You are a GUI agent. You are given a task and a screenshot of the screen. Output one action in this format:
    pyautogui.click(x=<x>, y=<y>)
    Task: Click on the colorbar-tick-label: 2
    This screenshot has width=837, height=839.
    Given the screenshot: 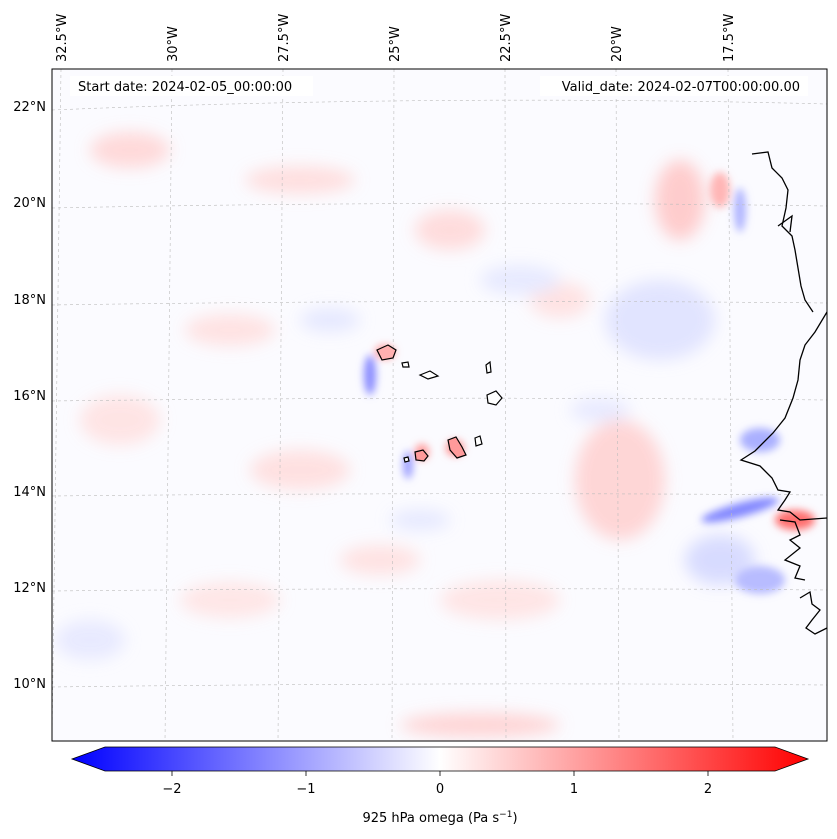 What is the action you would take?
    pyautogui.click(x=708, y=789)
    